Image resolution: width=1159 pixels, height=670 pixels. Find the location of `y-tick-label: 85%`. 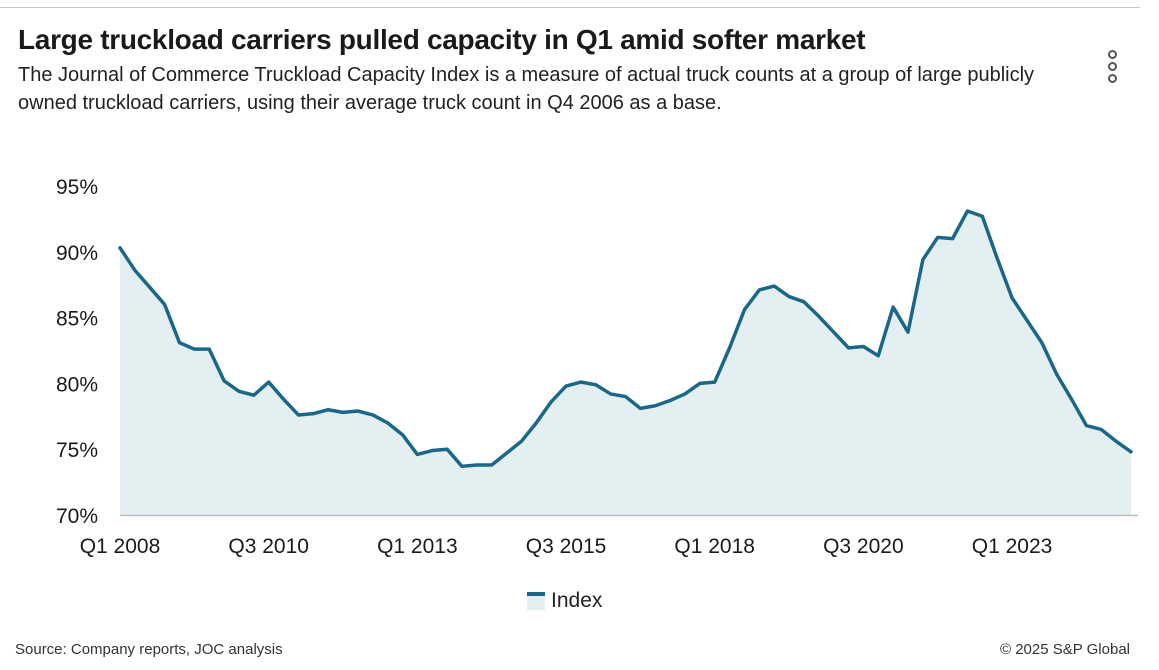

y-tick-label: 85% is located at coordinates (77, 319).